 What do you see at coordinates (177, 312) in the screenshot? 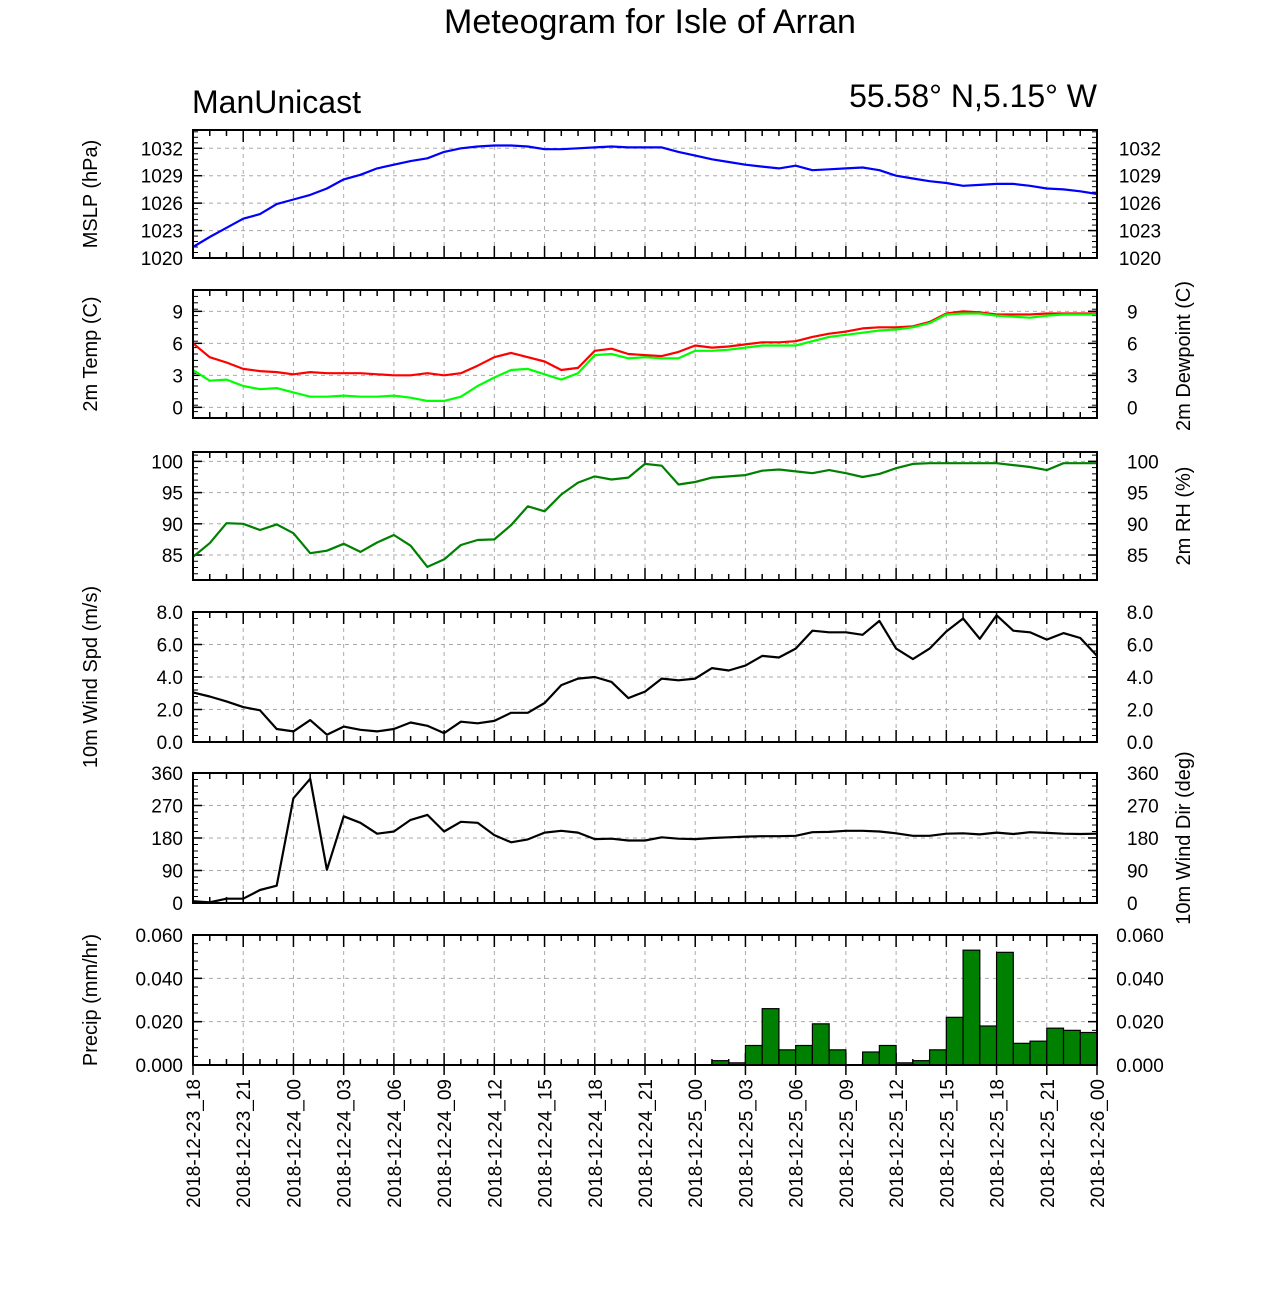
I see `y-tick-label: 9` at bounding box center [177, 312].